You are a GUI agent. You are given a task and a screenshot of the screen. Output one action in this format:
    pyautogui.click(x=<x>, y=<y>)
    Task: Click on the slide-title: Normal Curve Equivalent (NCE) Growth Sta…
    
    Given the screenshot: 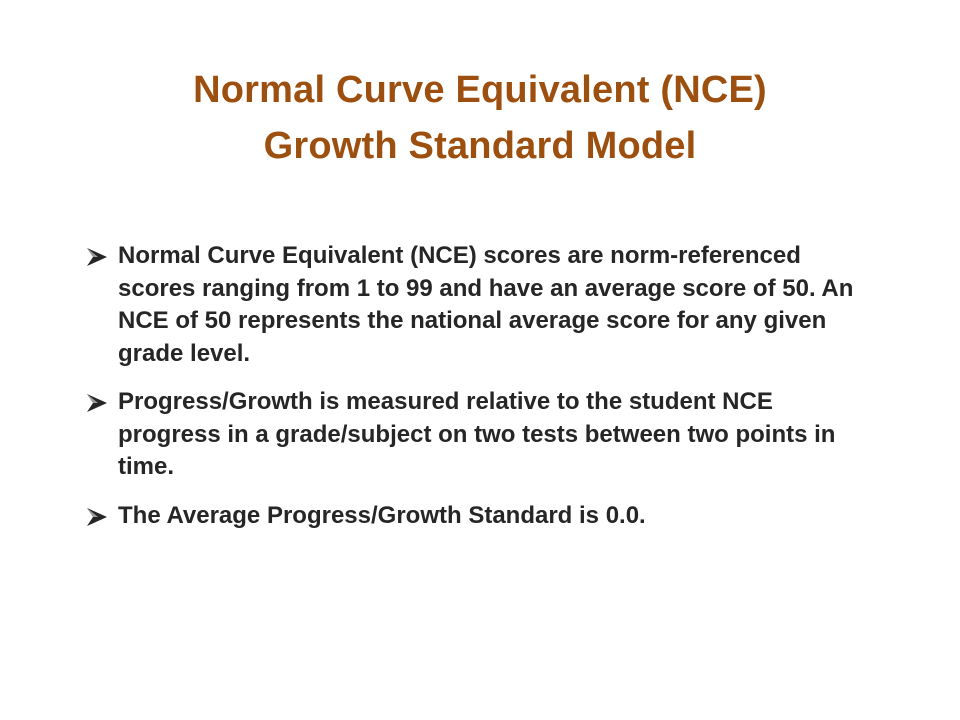 What is the action you would take?
    pyautogui.click(x=480, y=118)
    